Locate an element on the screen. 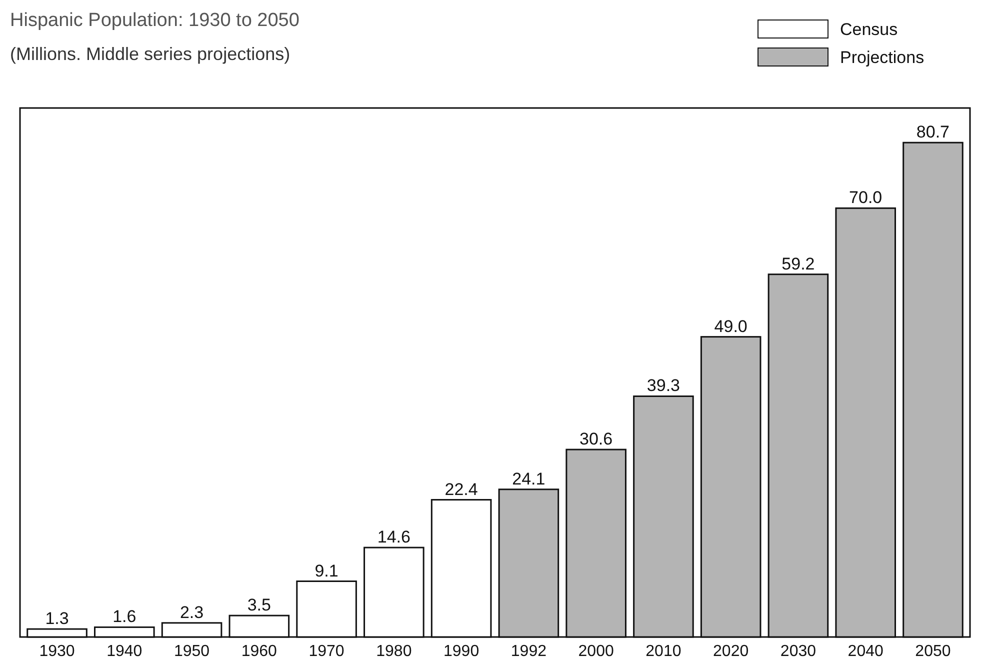 This screenshot has height=663, width=986. x-tick-label: 1970 is located at coordinates (326, 651).